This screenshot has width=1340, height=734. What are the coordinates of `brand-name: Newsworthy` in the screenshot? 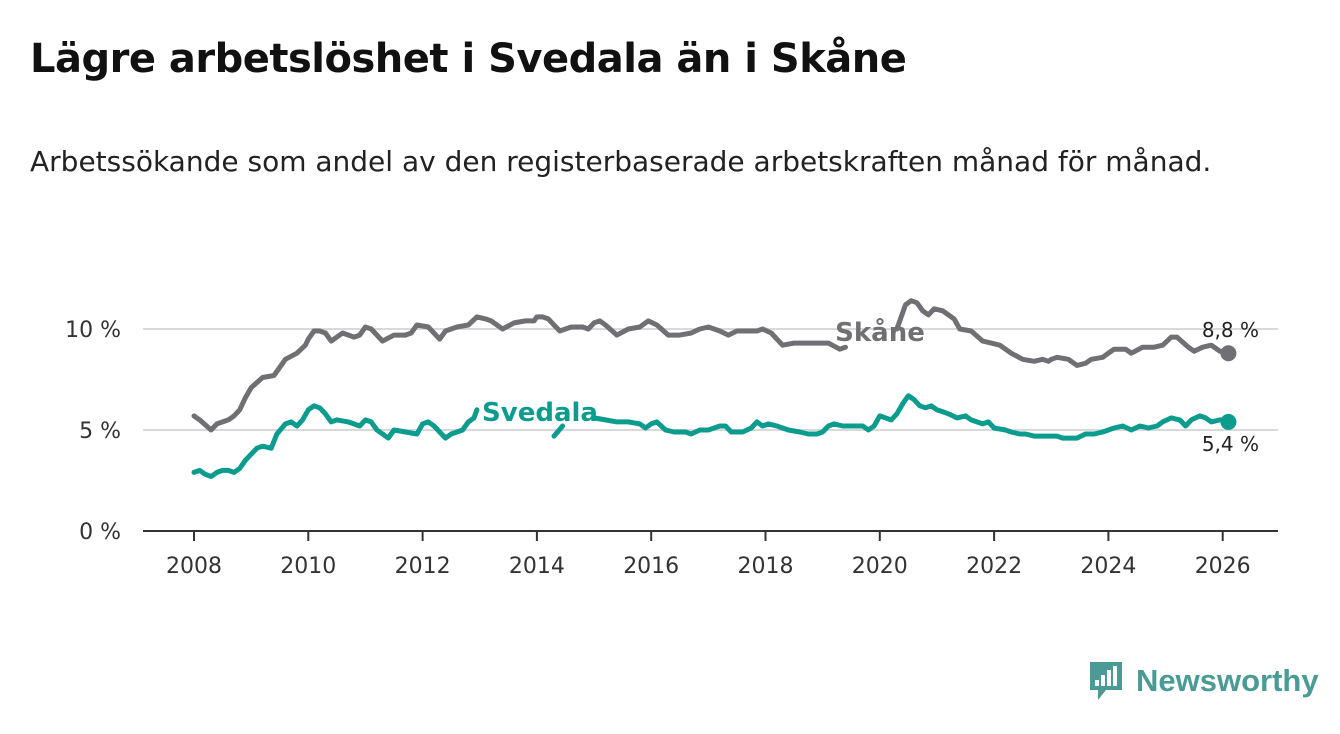 It's located at (1227, 680).